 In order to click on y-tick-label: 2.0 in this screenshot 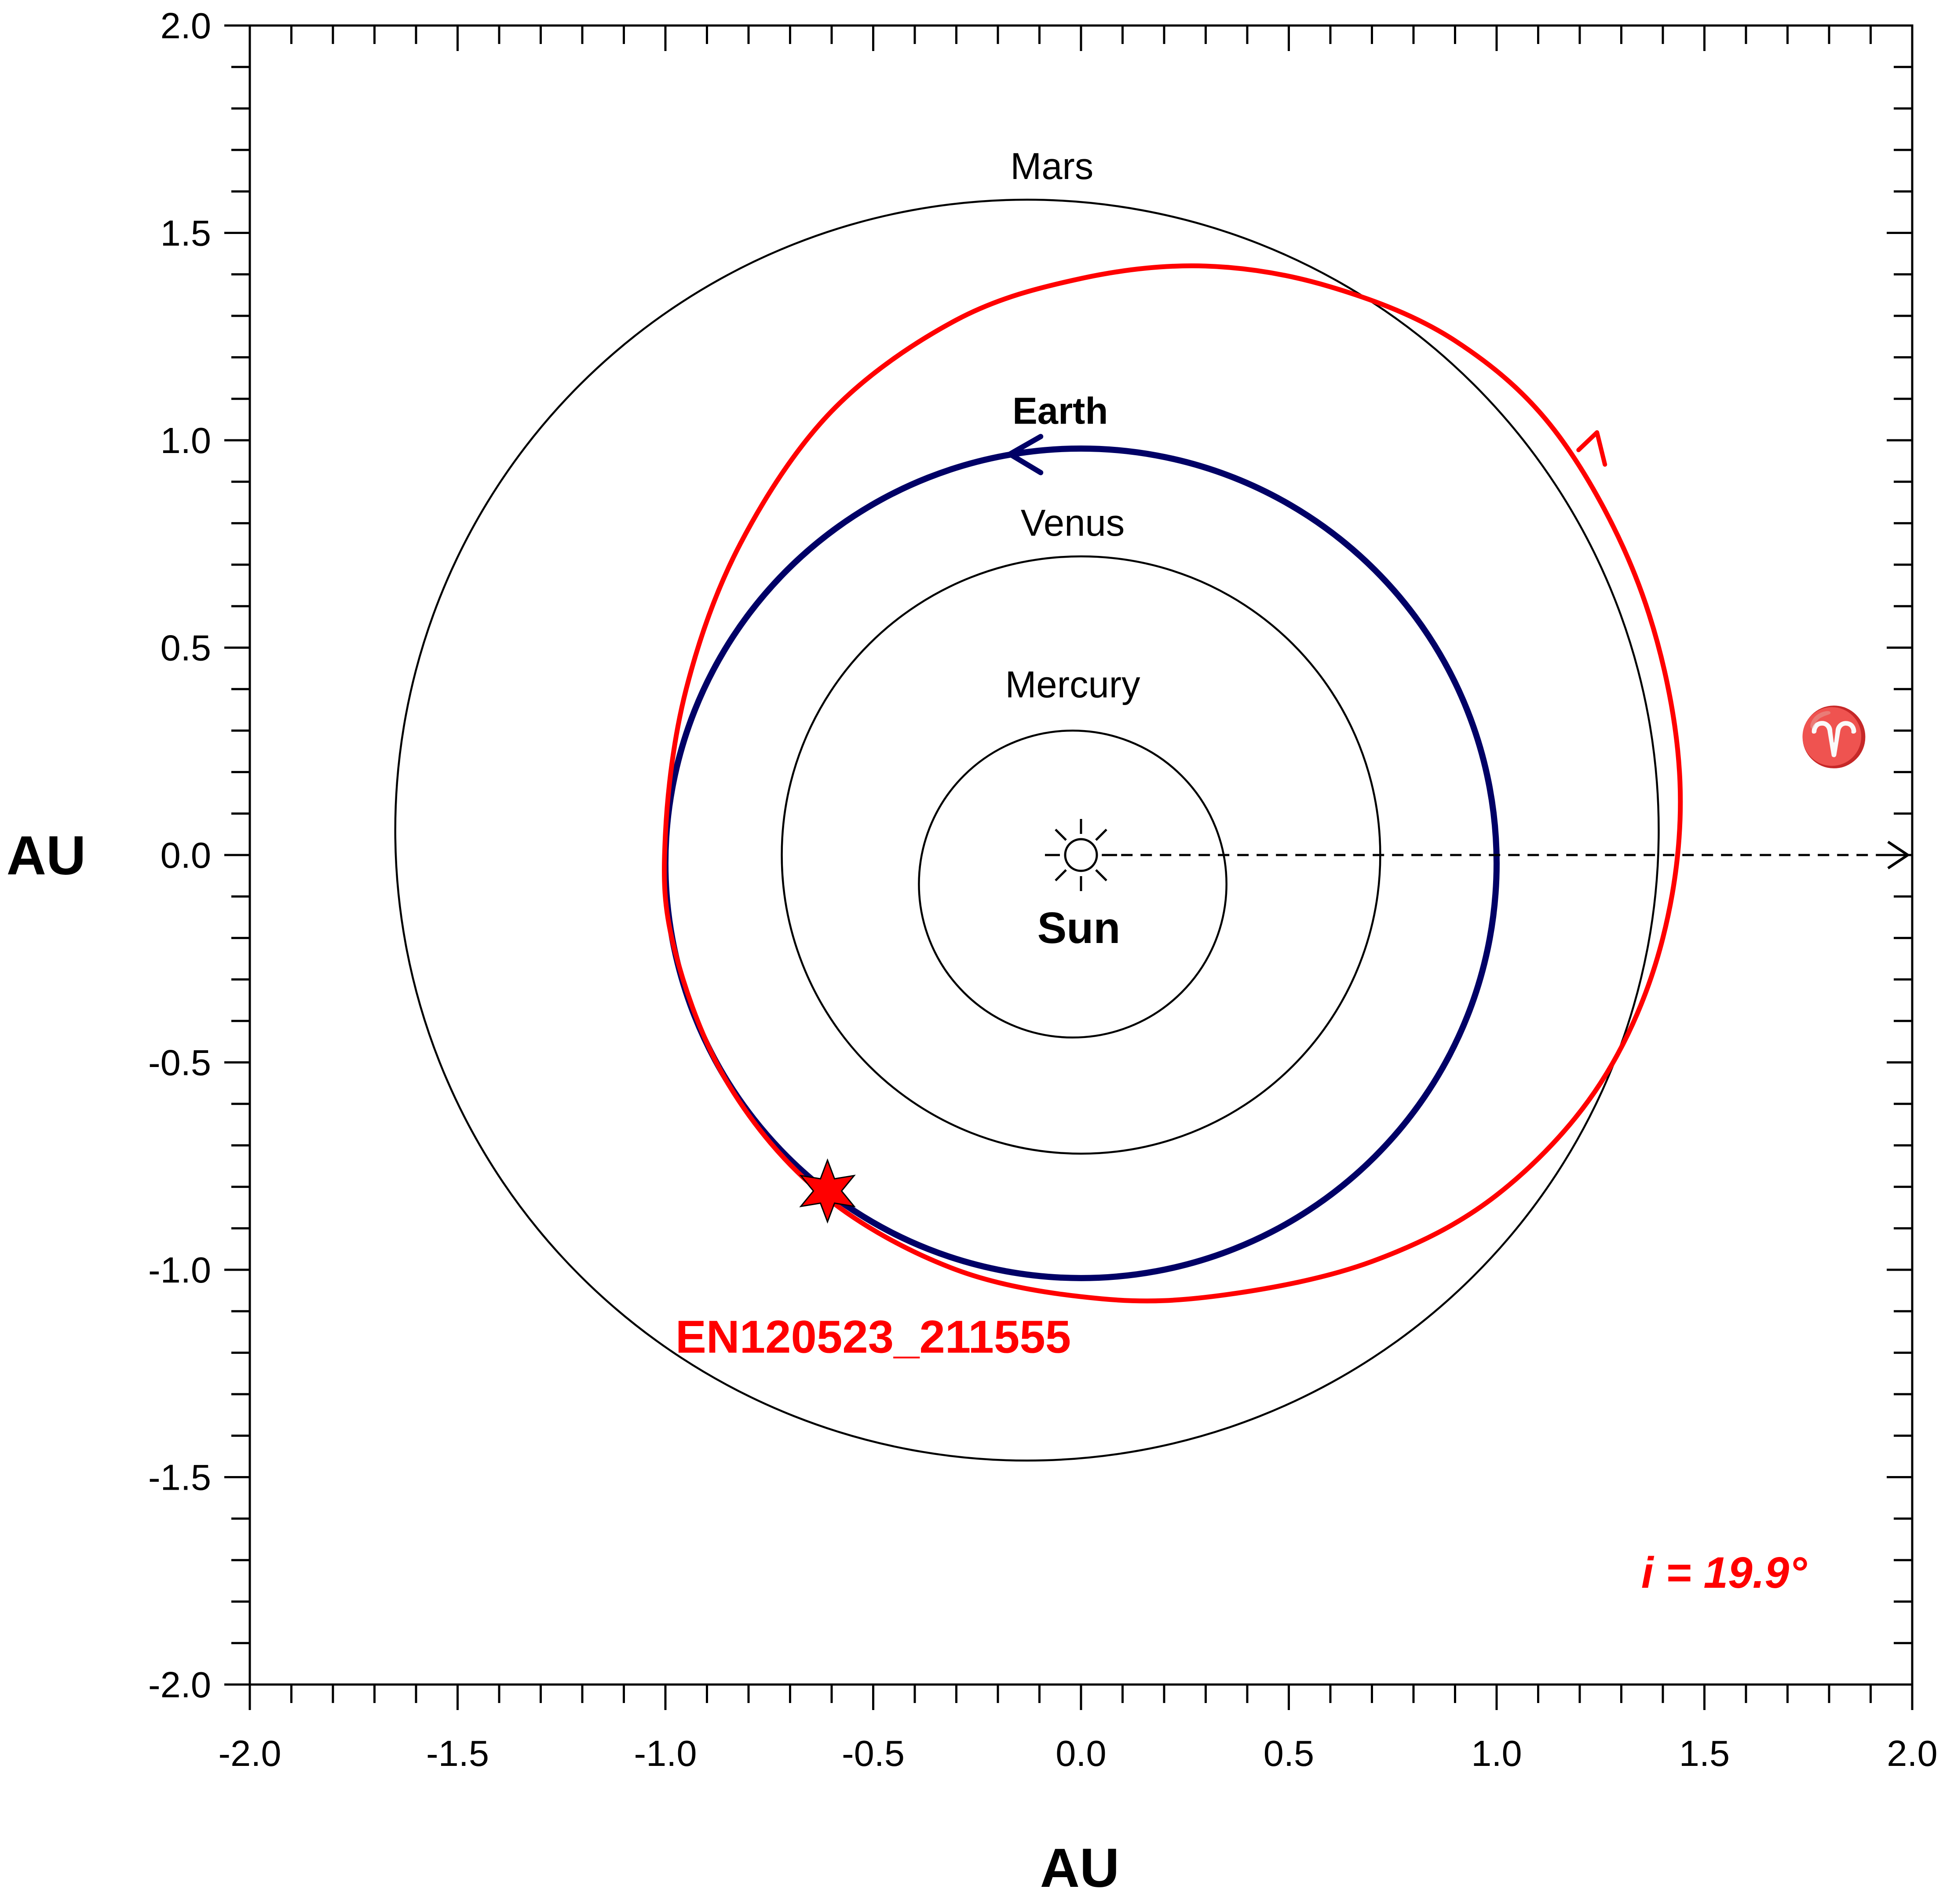, I will do `click(186, 25)`.